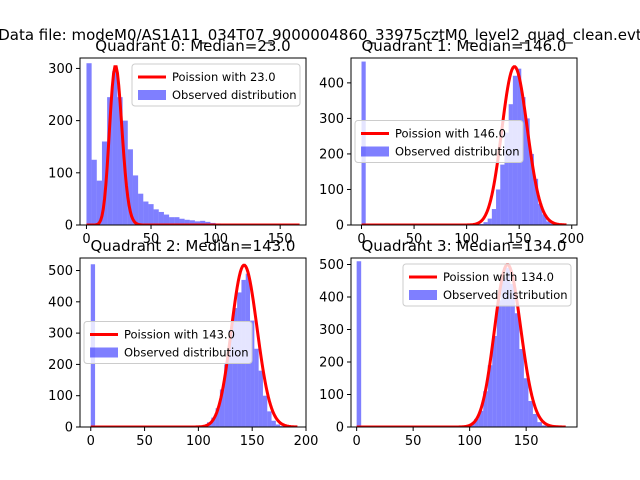 This screenshot has height=480, width=640. What do you see at coordinates (439, 141) in the screenshot?
I see `legend: Poission with 146.0 Observed distribution` at bounding box center [439, 141].